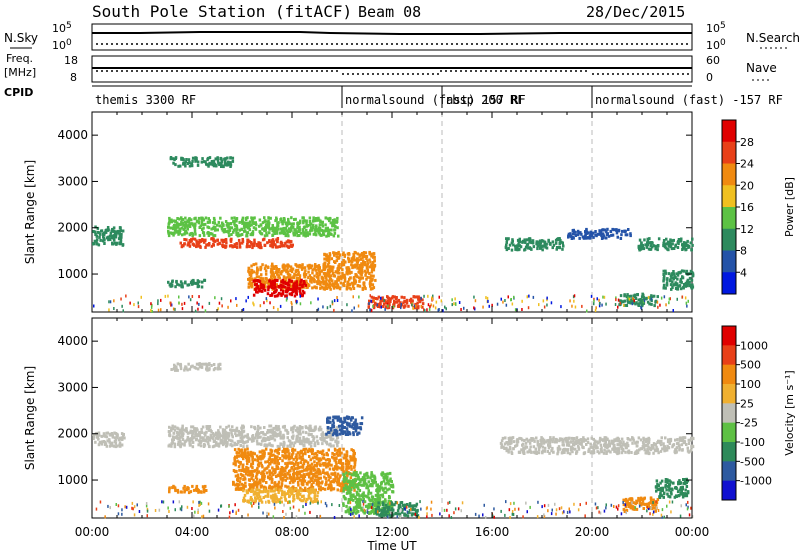 The width and height of the screenshot is (800, 554). Describe the element at coordinates (729, 283) in the screenshot. I see `colorbar-swatch` at that location.